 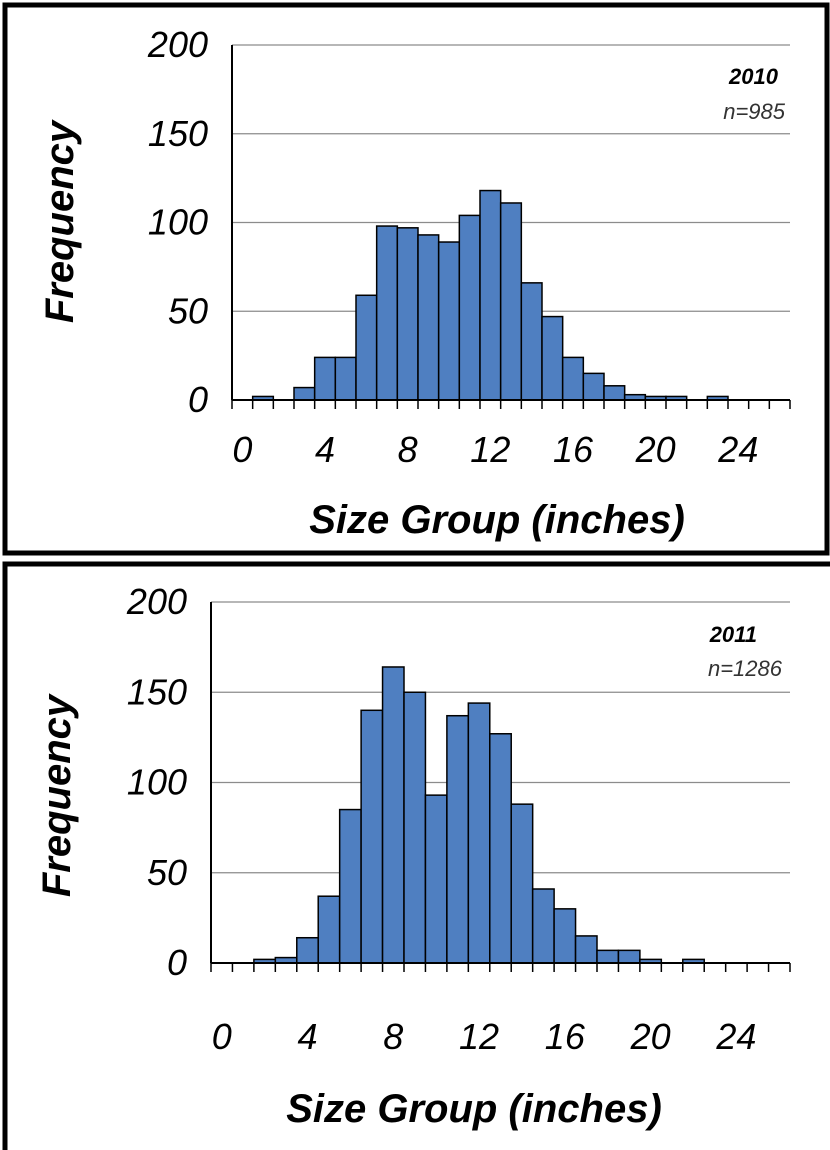 I want to click on year-annotation: 2010, so click(x=753, y=76).